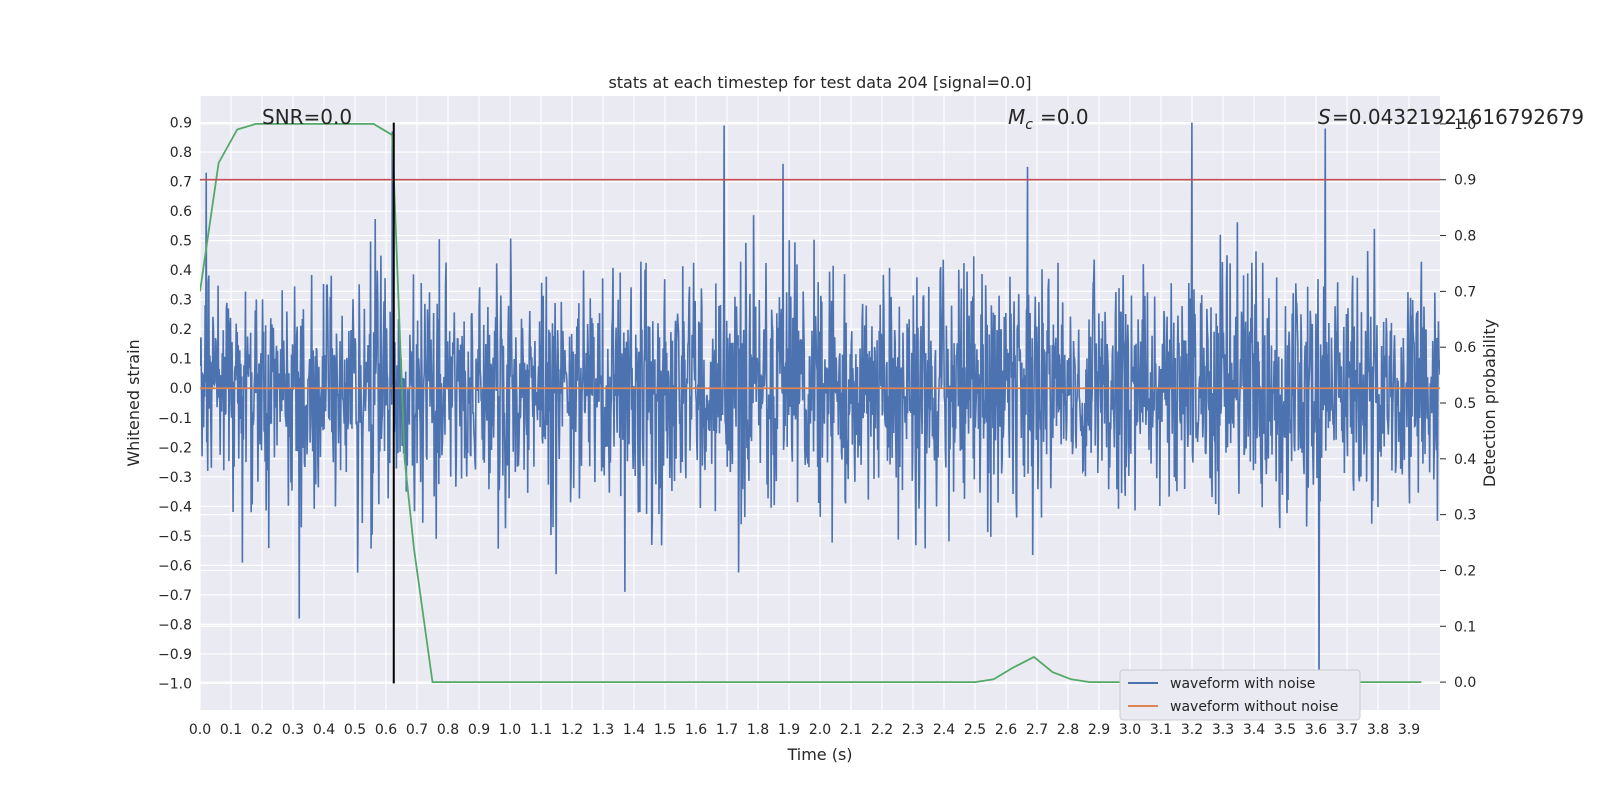  What do you see at coordinates (417, 730) in the screenshot?
I see `x-tick-label: 0.7` at bounding box center [417, 730].